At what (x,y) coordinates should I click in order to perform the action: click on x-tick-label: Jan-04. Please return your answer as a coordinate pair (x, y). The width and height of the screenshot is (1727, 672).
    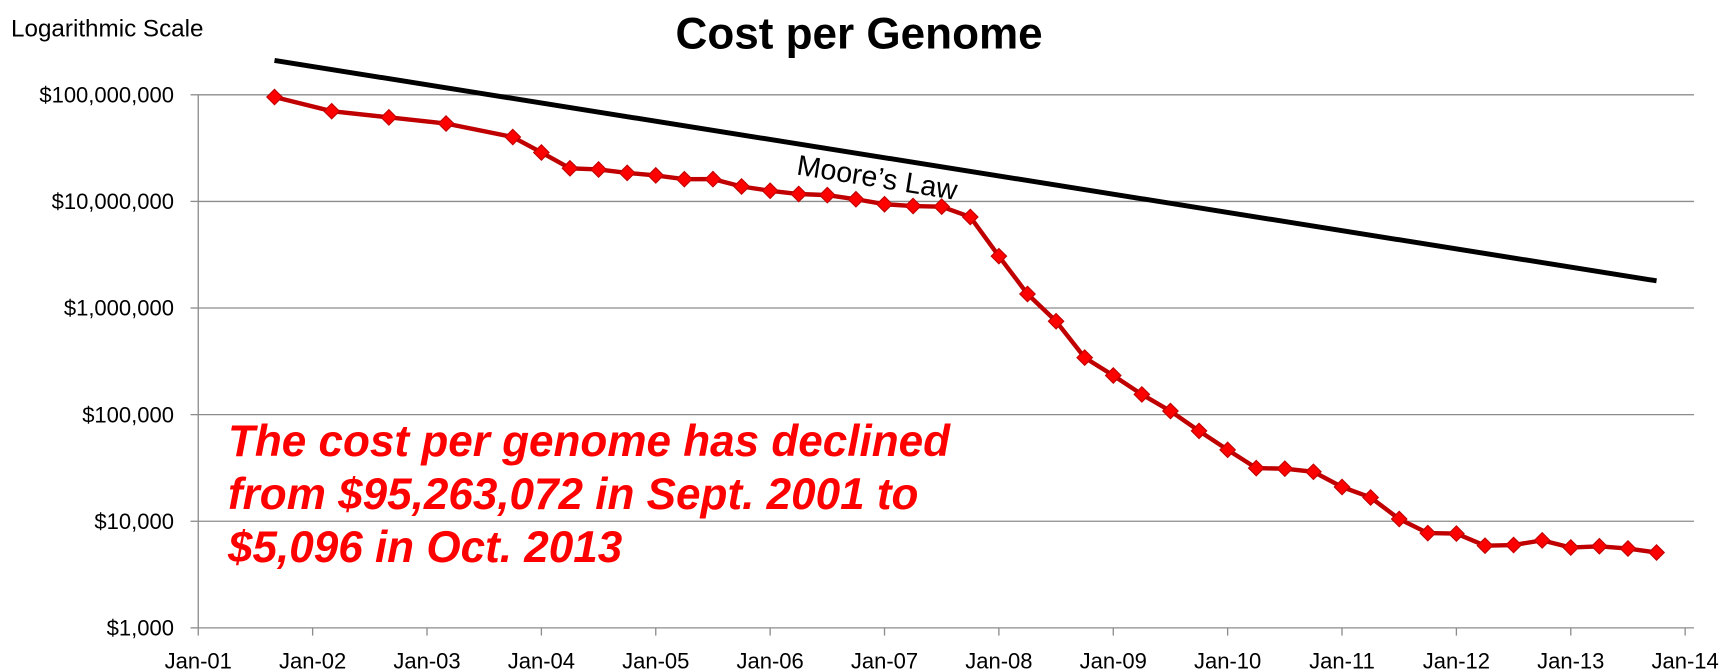
    Looking at the image, I should click on (541, 660).